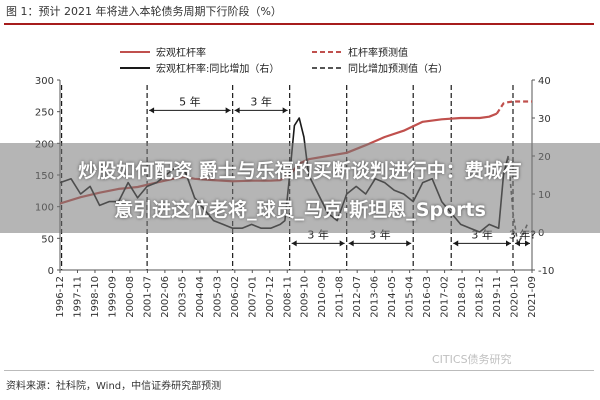 This screenshot has height=400, width=600. Describe the element at coordinates (252, 297) in the screenshot. I see `x-tick-label: 2007-01` at that location.